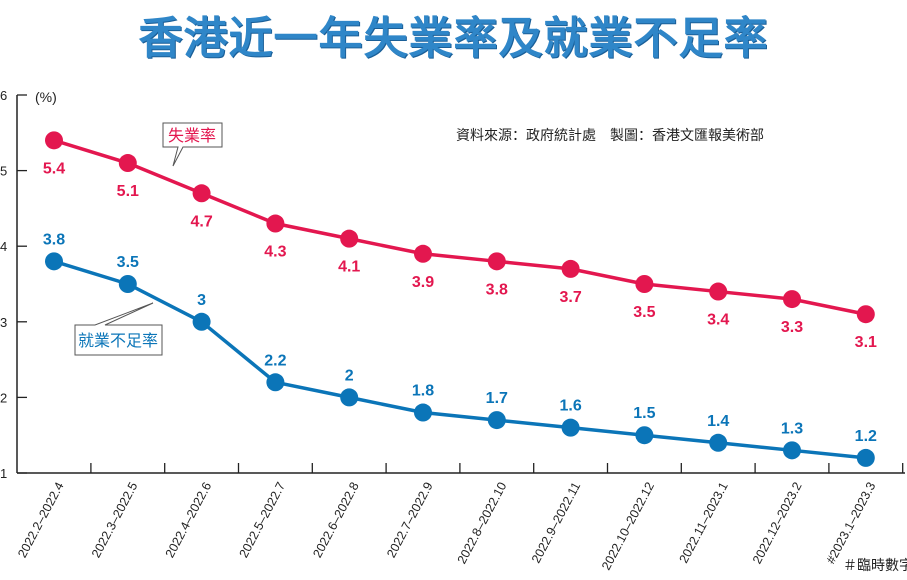 The image size is (907, 580). Describe the element at coordinates (875, 566) in the screenshot. I see `footnote: ＃臨時數字` at that location.